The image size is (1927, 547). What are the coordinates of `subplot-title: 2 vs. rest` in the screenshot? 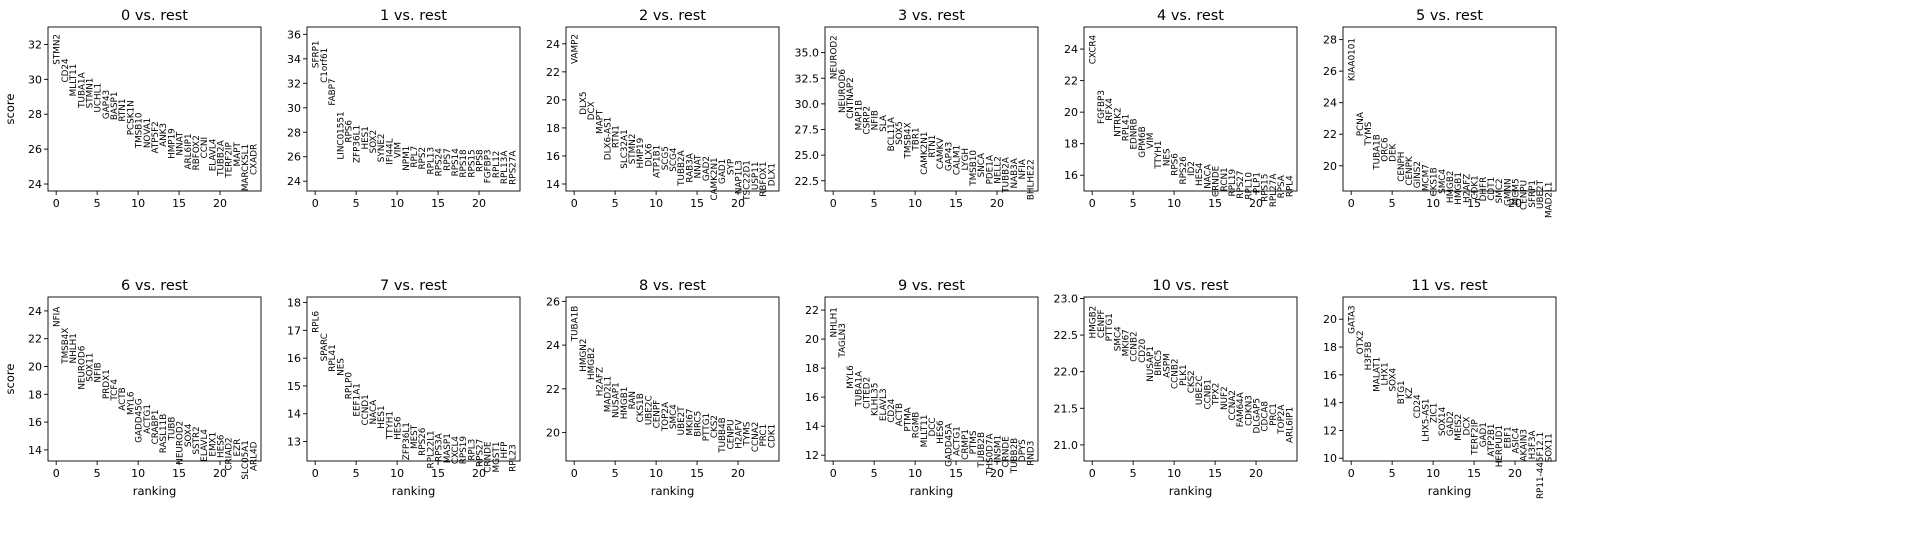 It's located at (672, 16).